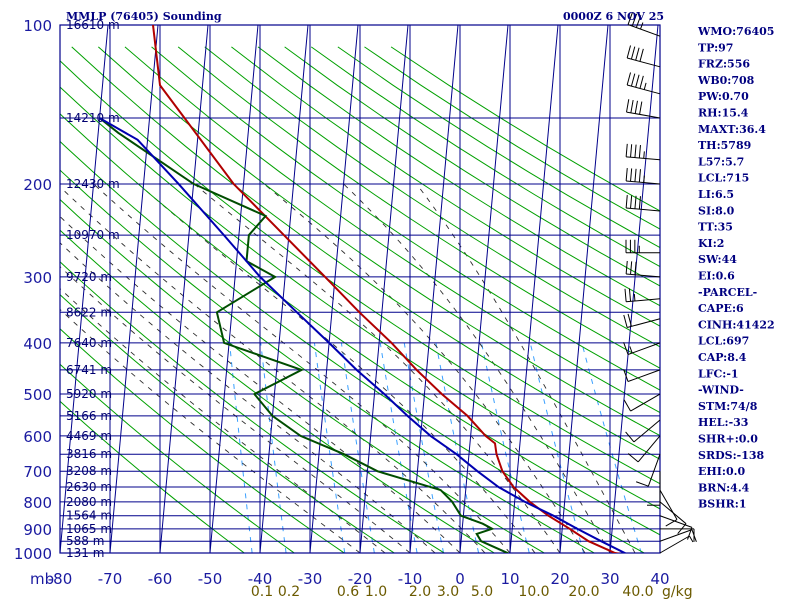  Describe the element at coordinates (609, 579) in the screenshot. I see `temperature-tick-label: 30` at that location.